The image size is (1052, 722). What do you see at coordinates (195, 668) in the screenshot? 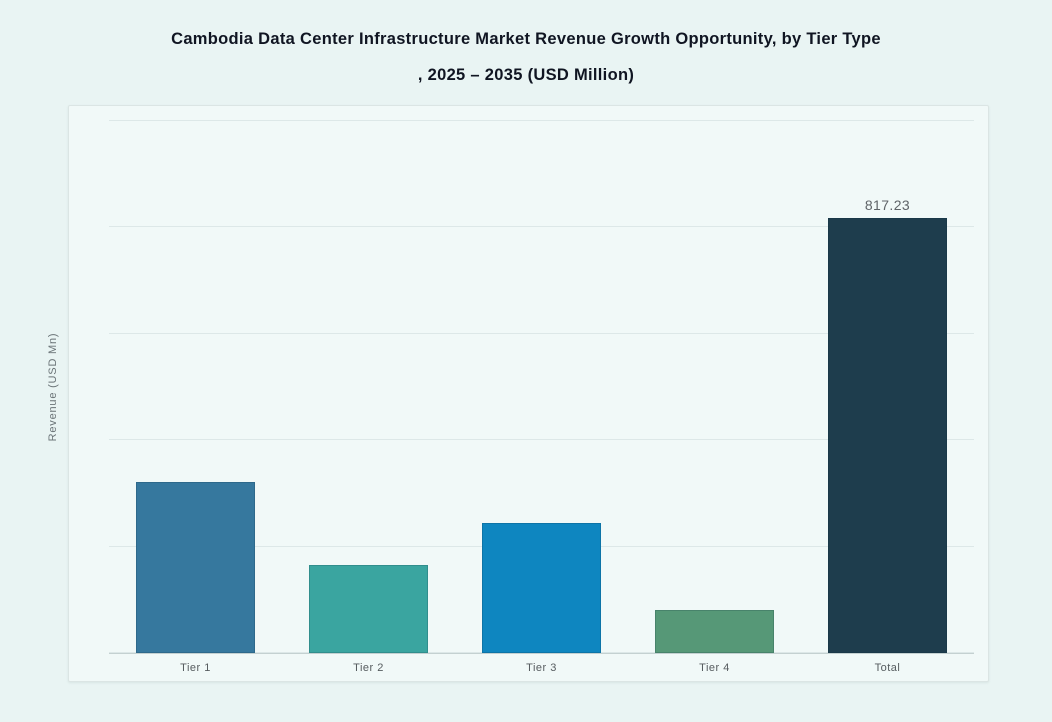
I see `x-axis-label-tier-1: Tier 1` at bounding box center [195, 668].